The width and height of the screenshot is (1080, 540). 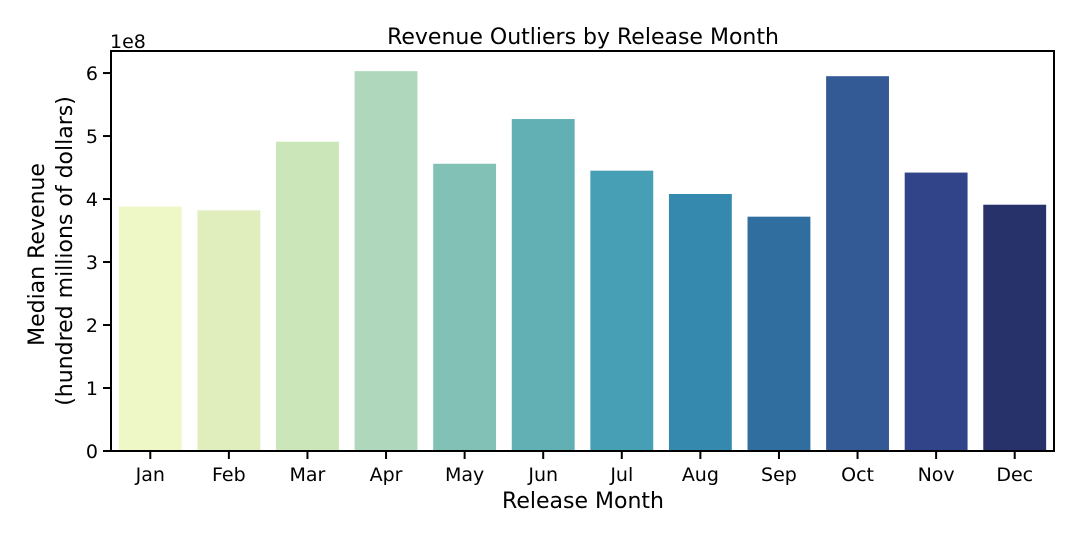 I want to click on bar-mar, so click(x=307, y=296).